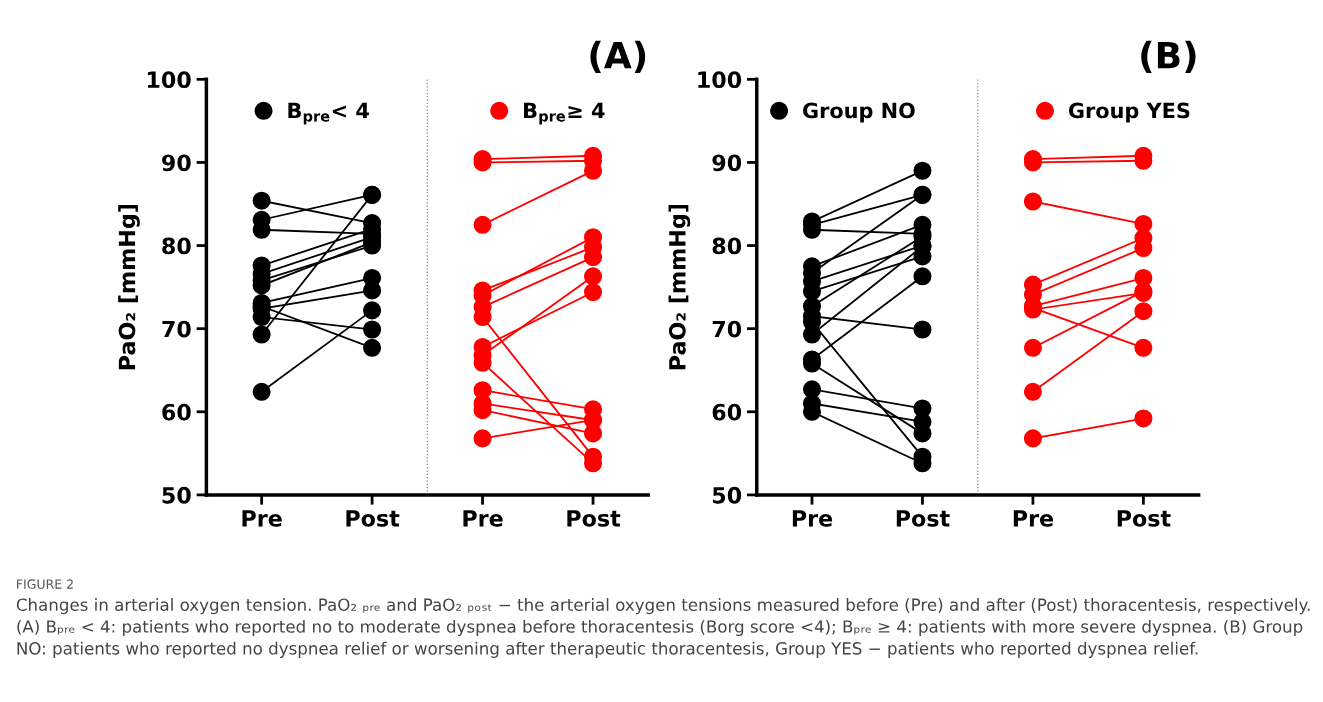  I want to click on legend-label: B$_{pre}$≥ 4, so click(564, 113).